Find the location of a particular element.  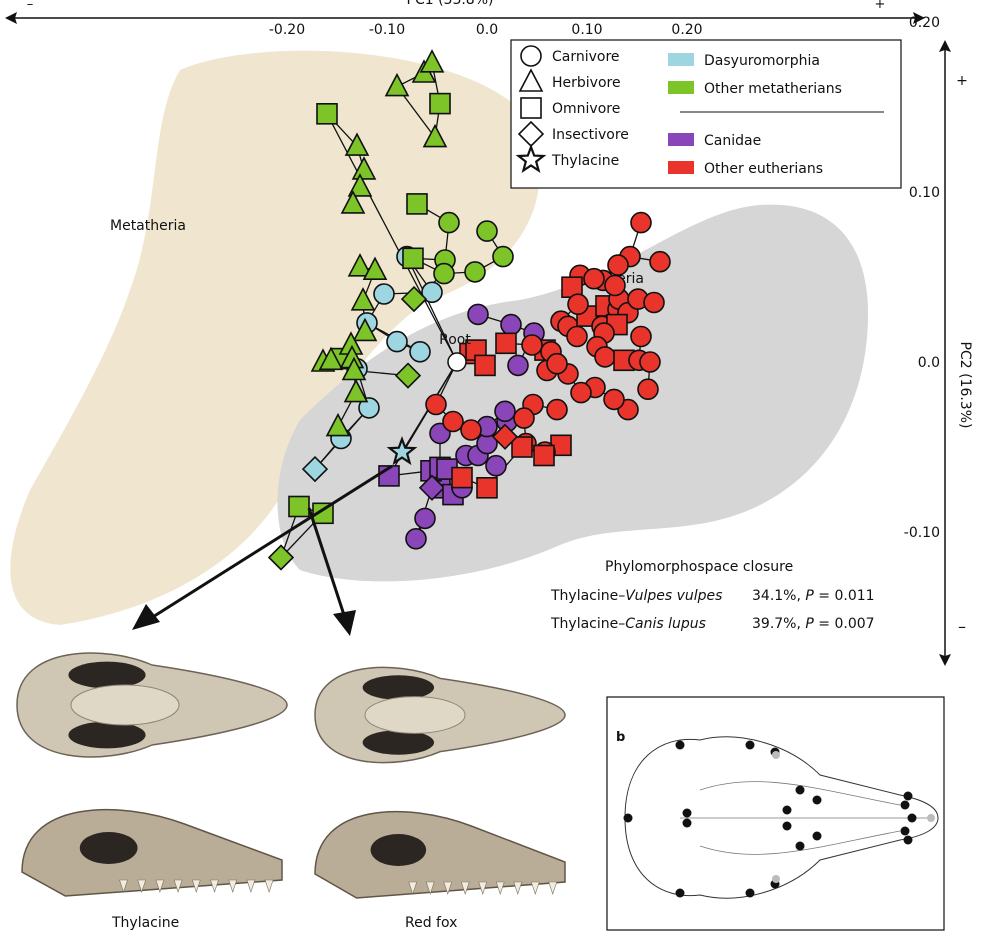

closure-value: 39.7%, P = 0.007 is located at coordinates (813, 624).